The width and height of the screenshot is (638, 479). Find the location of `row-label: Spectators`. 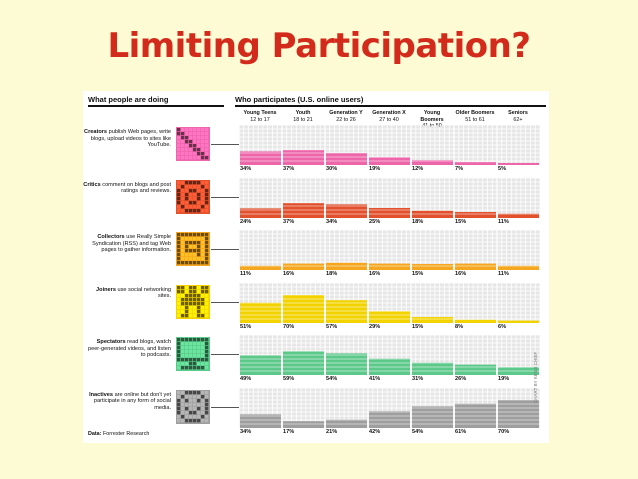

row-label: Spectators is located at coordinates (111, 342).